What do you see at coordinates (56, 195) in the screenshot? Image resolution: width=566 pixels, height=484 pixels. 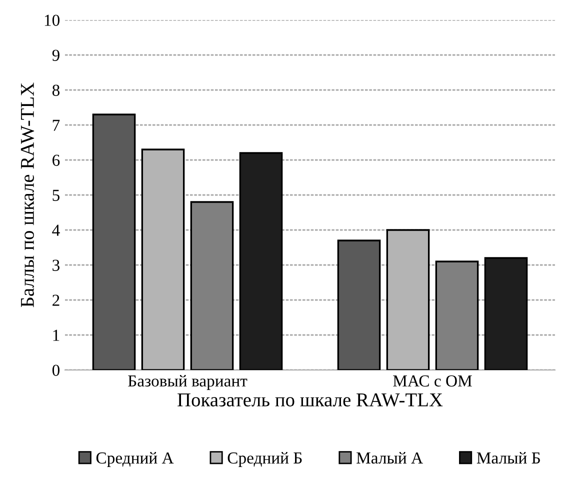 I see `y-tick-label: 5` at bounding box center [56, 195].